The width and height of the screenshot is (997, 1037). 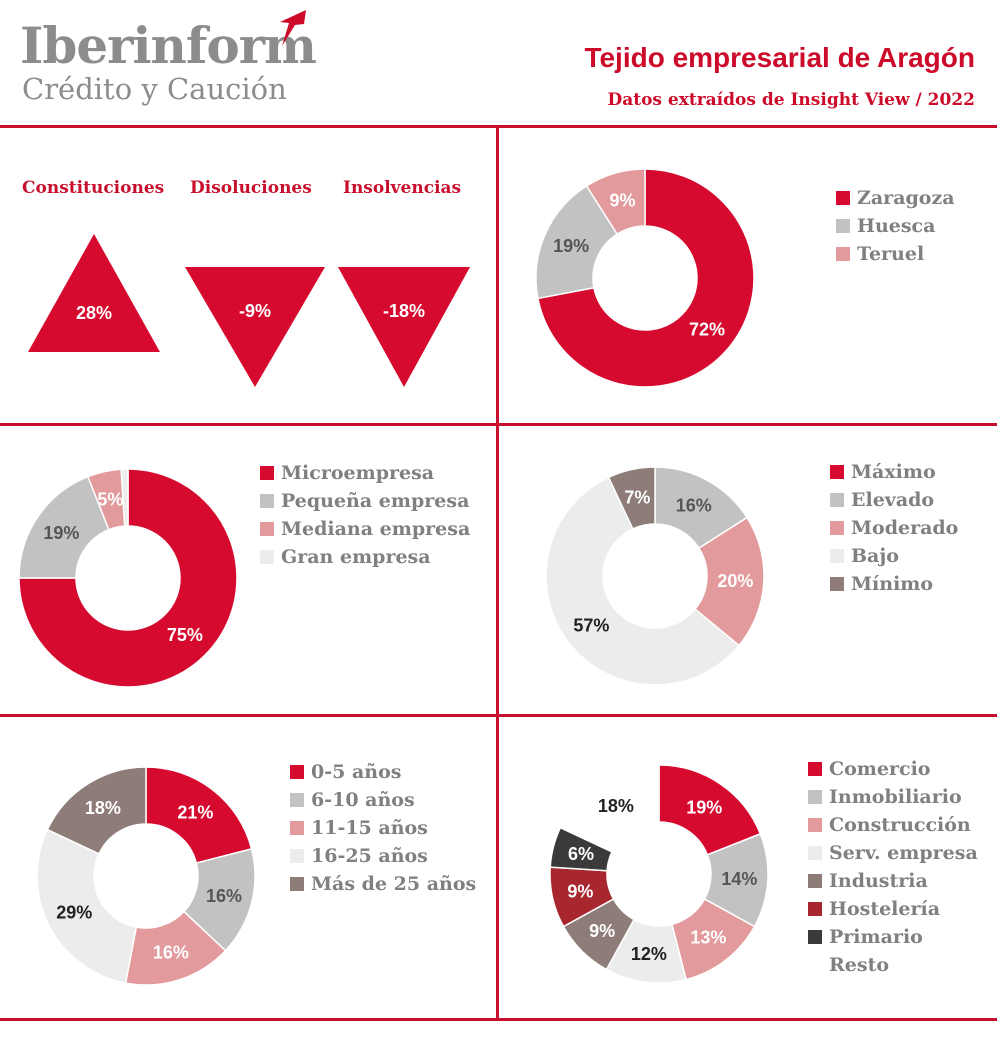 What do you see at coordinates (363, 800) in the screenshot?
I see `legend-label: 6-10 años` at bounding box center [363, 800].